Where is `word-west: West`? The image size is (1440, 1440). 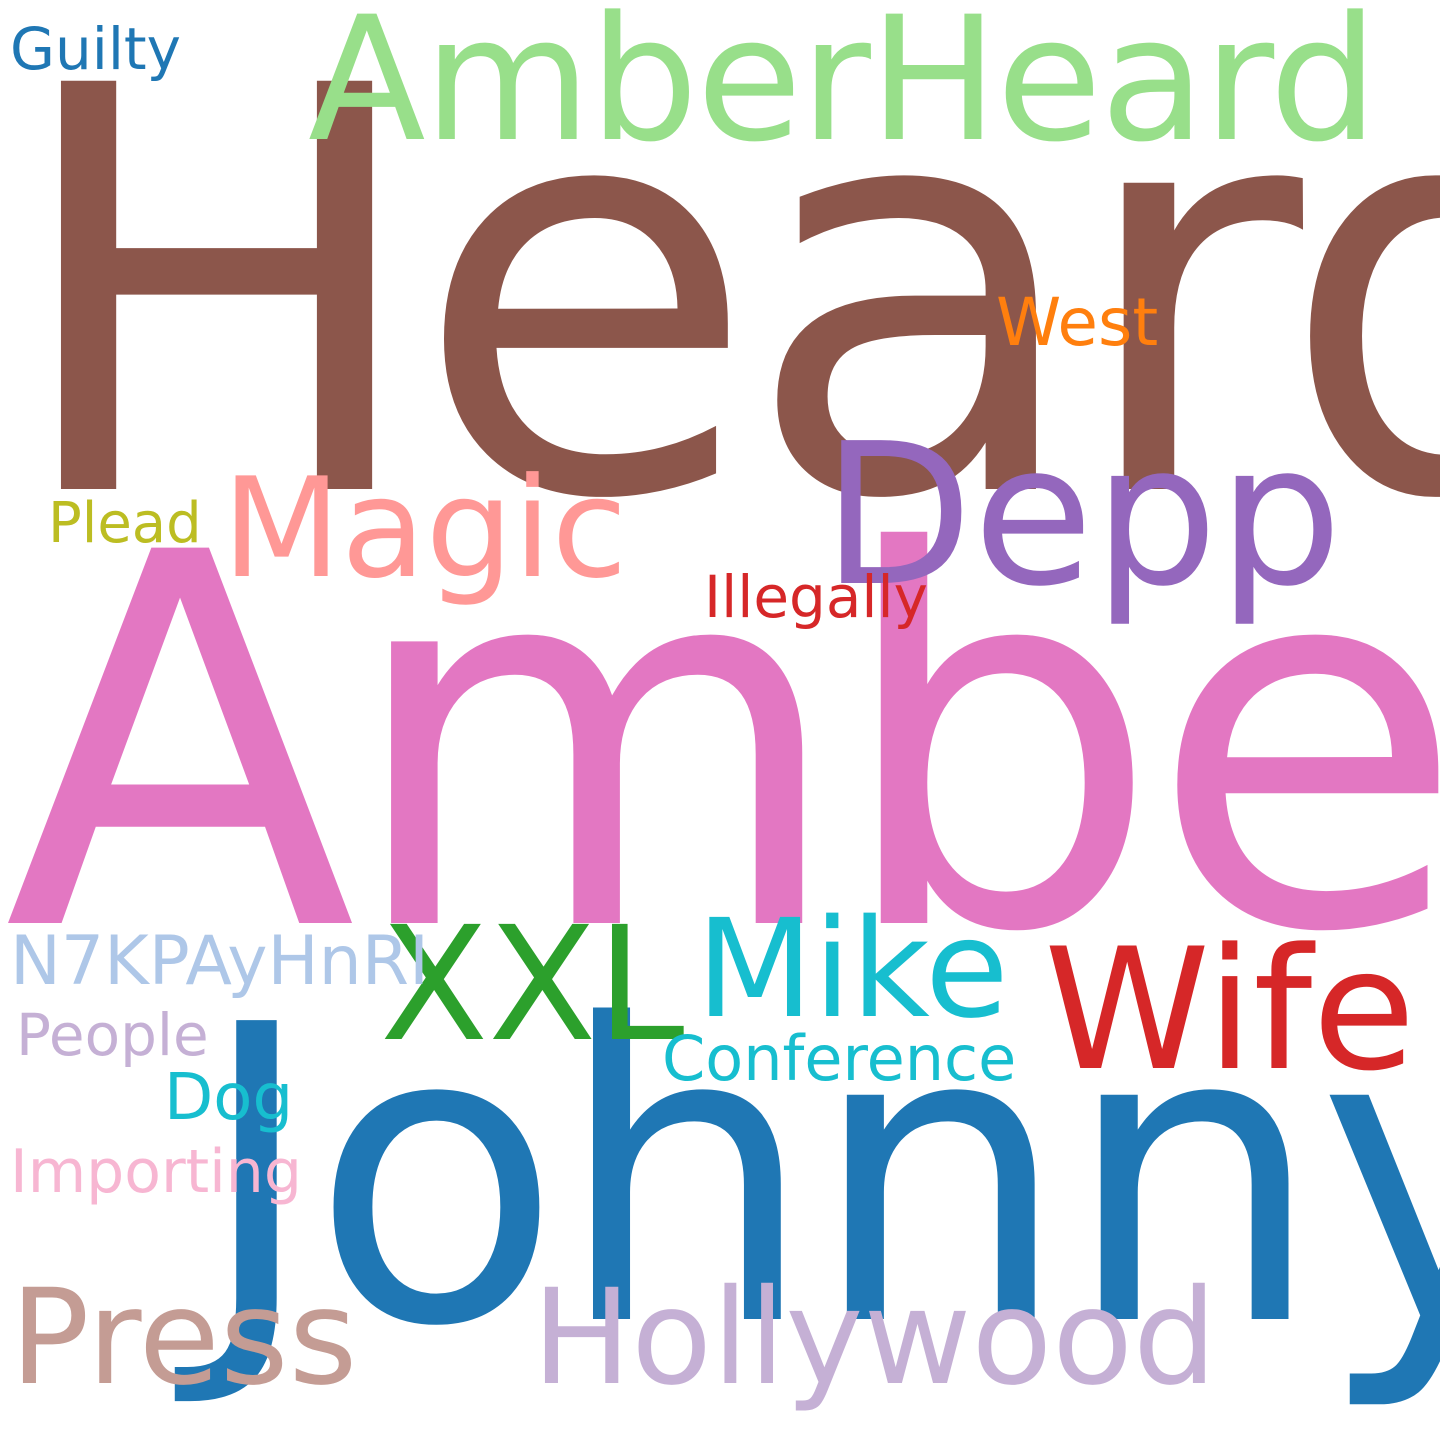 word-west: West is located at coordinates (1077, 322).